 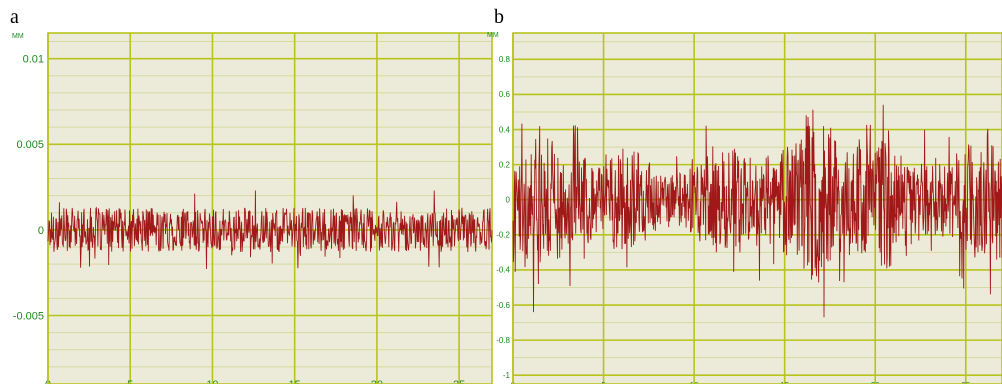 I want to click on panel-b-label: b, so click(x=499, y=17).